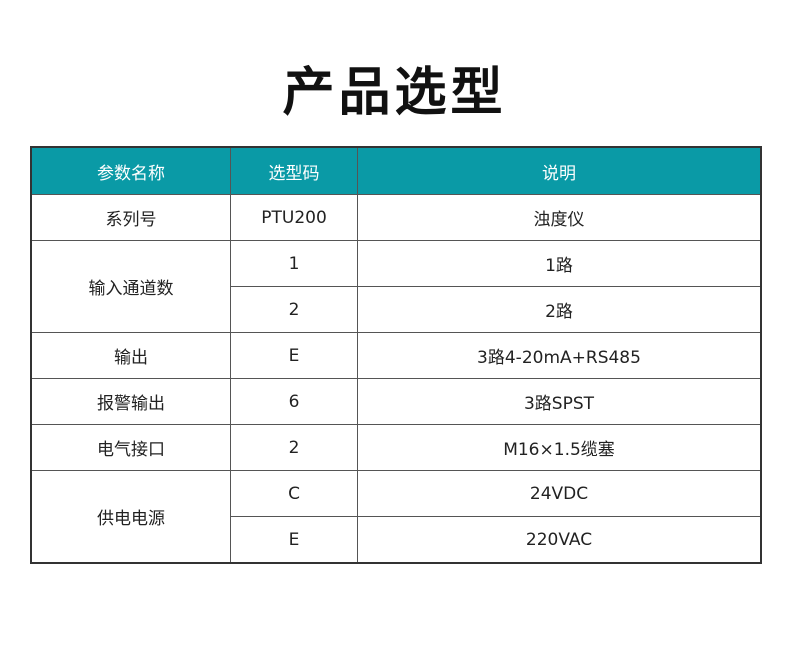 The height and width of the screenshot is (661, 789). I want to click on header-desc: 说明, so click(559, 170).